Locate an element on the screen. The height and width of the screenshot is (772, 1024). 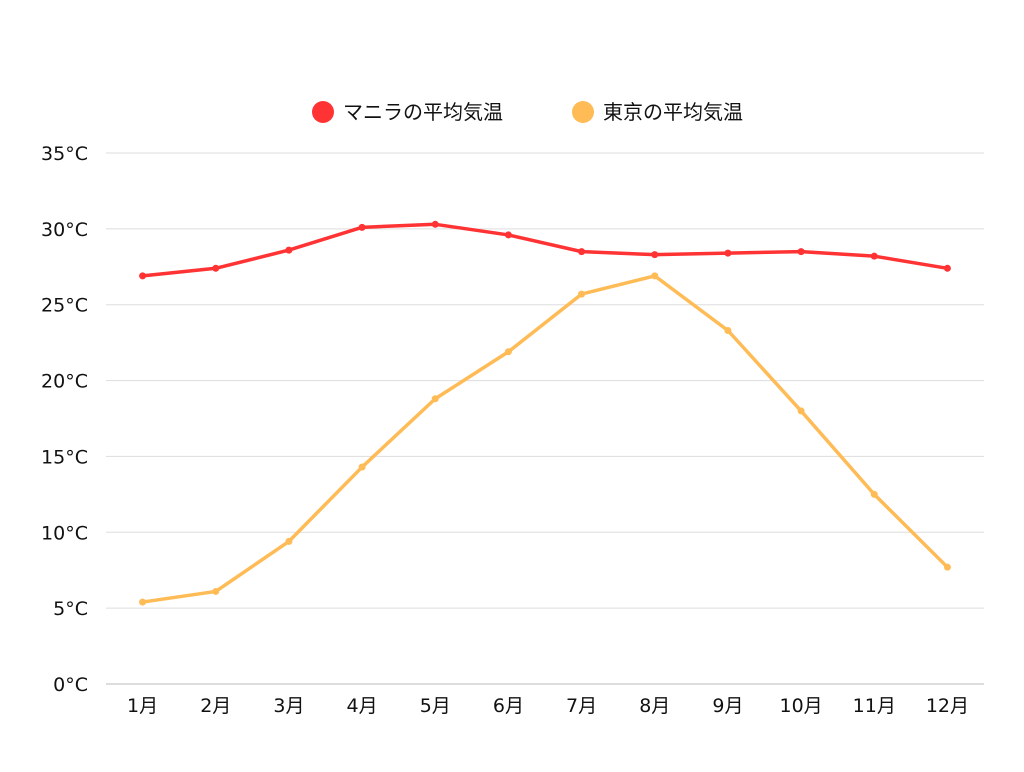
y-tick-label: 30°C is located at coordinates (64, 230).